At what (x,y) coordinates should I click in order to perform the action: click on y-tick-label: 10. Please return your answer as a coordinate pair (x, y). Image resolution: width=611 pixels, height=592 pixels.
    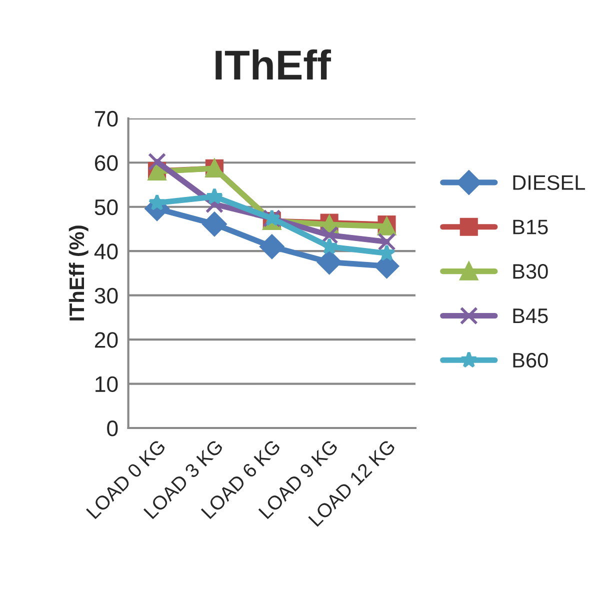
    Looking at the image, I should click on (107, 384).